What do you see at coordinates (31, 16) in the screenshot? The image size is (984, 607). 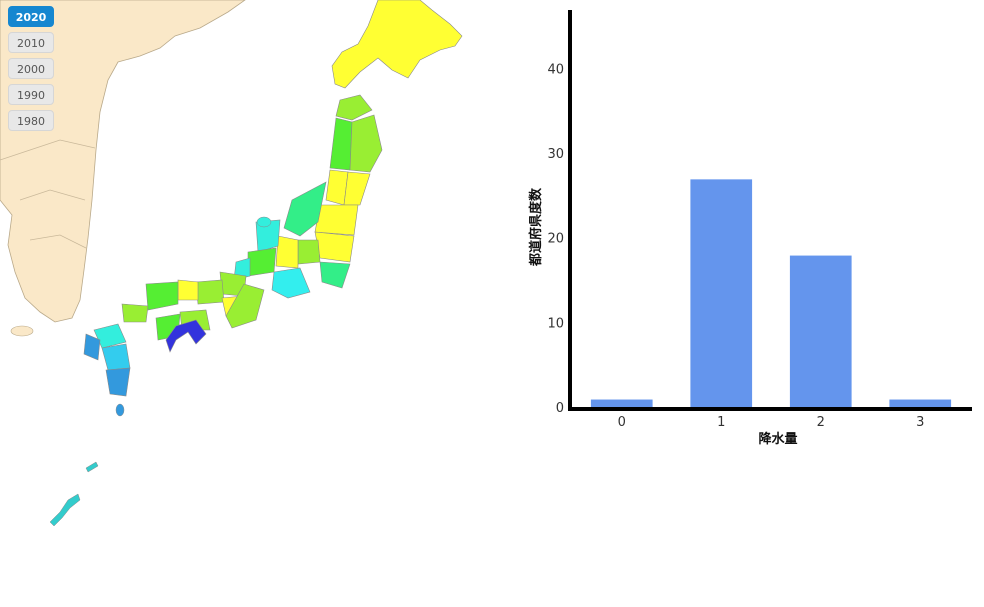 I see `year-button-2020: 2020` at bounding box center [31, 16].